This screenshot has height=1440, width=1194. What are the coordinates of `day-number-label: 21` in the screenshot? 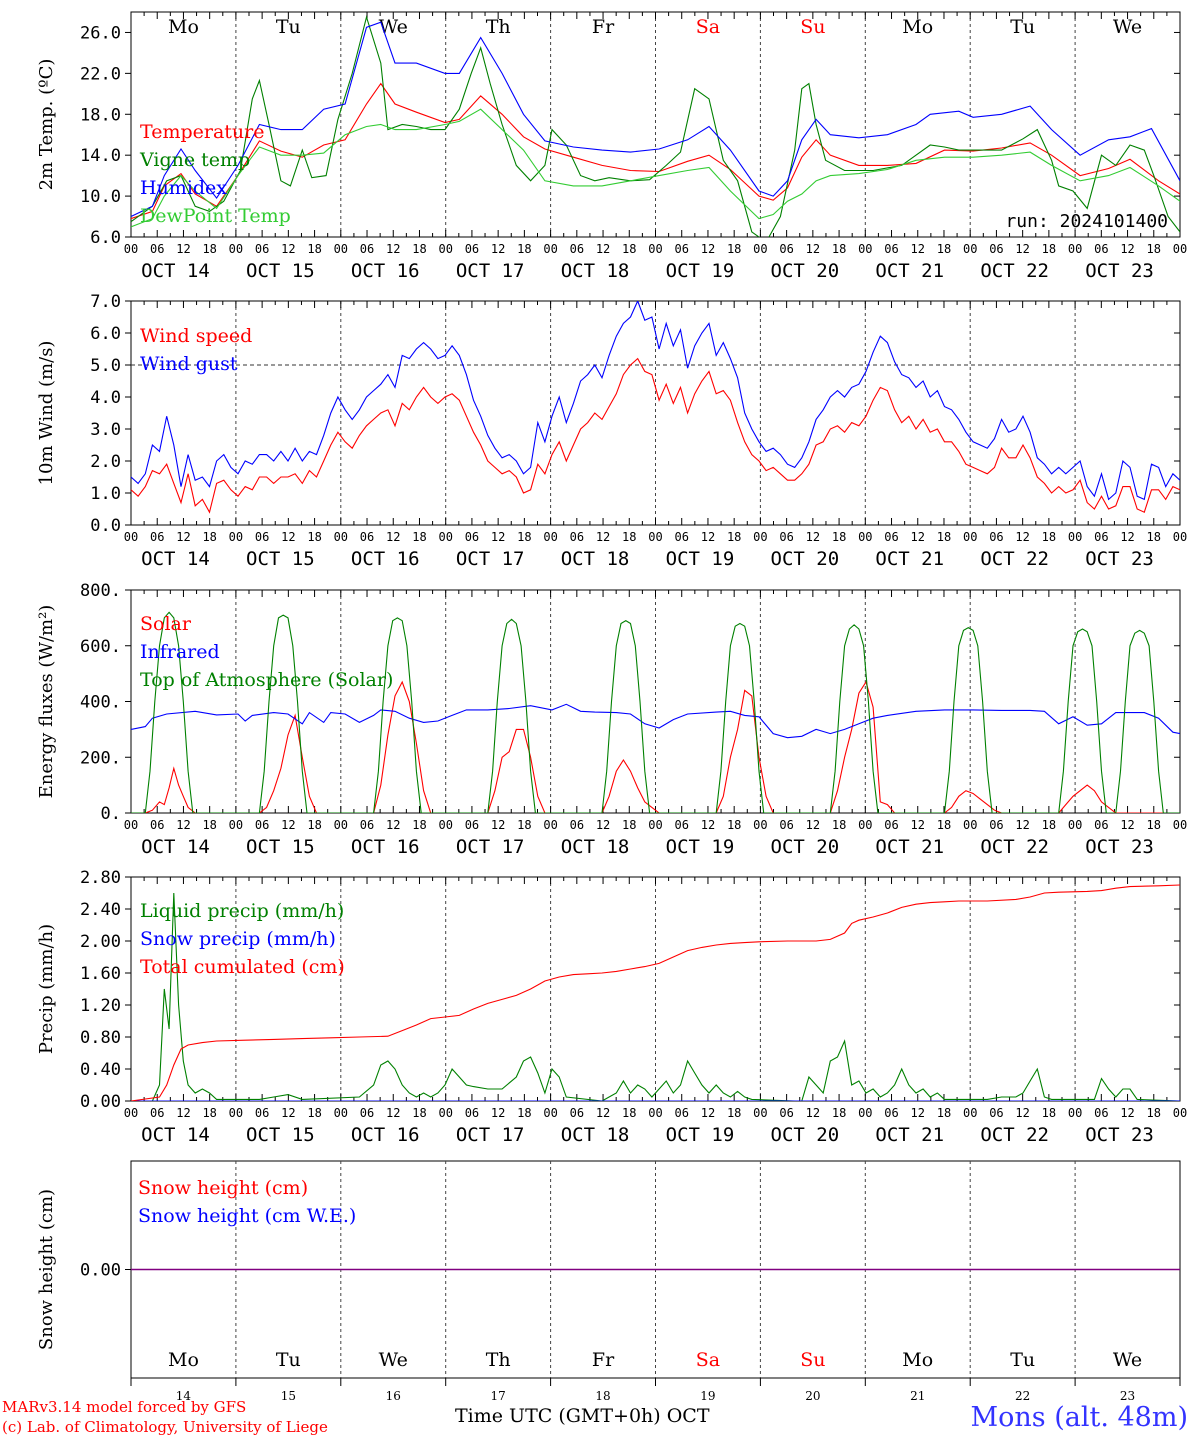 It's located at (917, 1394).